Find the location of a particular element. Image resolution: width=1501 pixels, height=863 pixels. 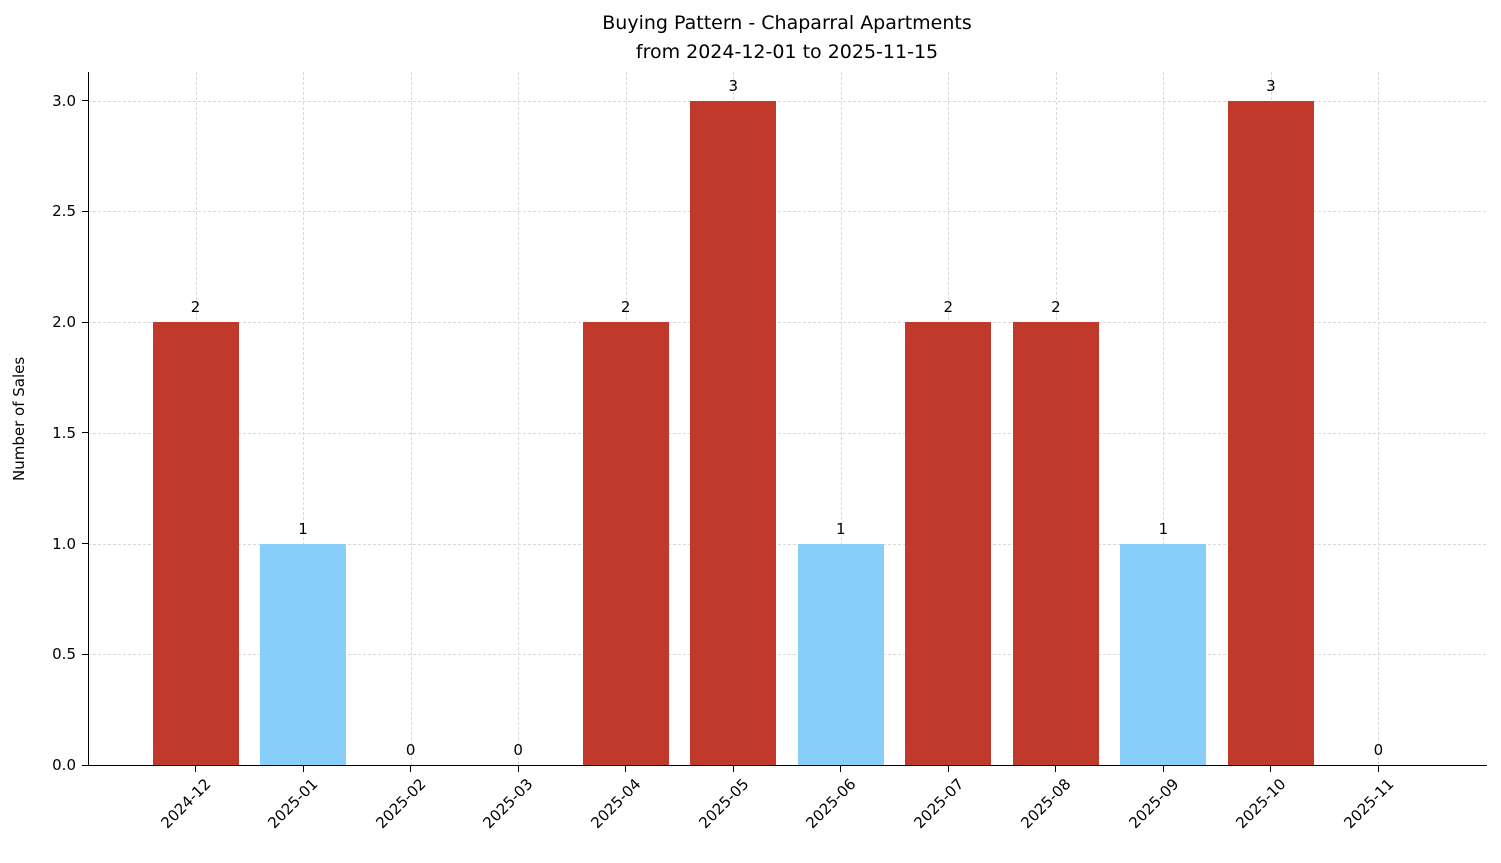

x-tick-label-text: 2025-01 is located at coordinates (293, 804).